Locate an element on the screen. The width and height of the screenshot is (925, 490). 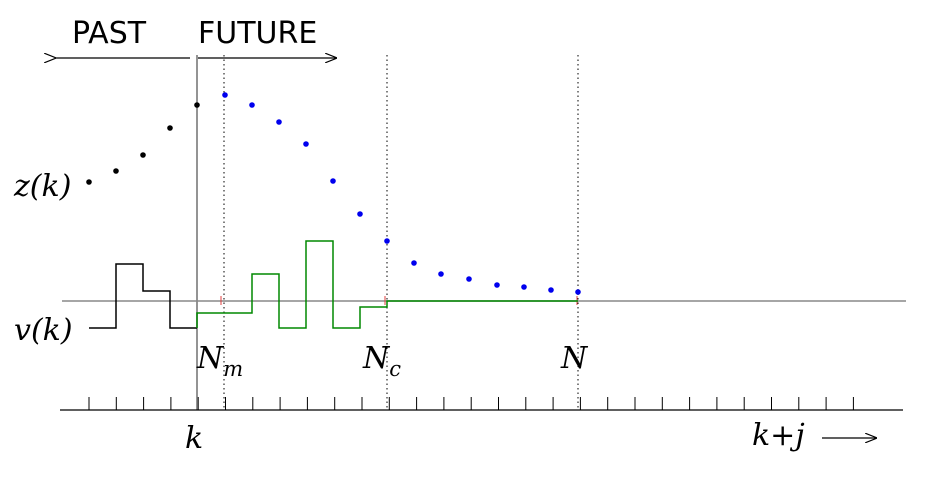
nc-label: Nc is located at coordinates (381, 361).